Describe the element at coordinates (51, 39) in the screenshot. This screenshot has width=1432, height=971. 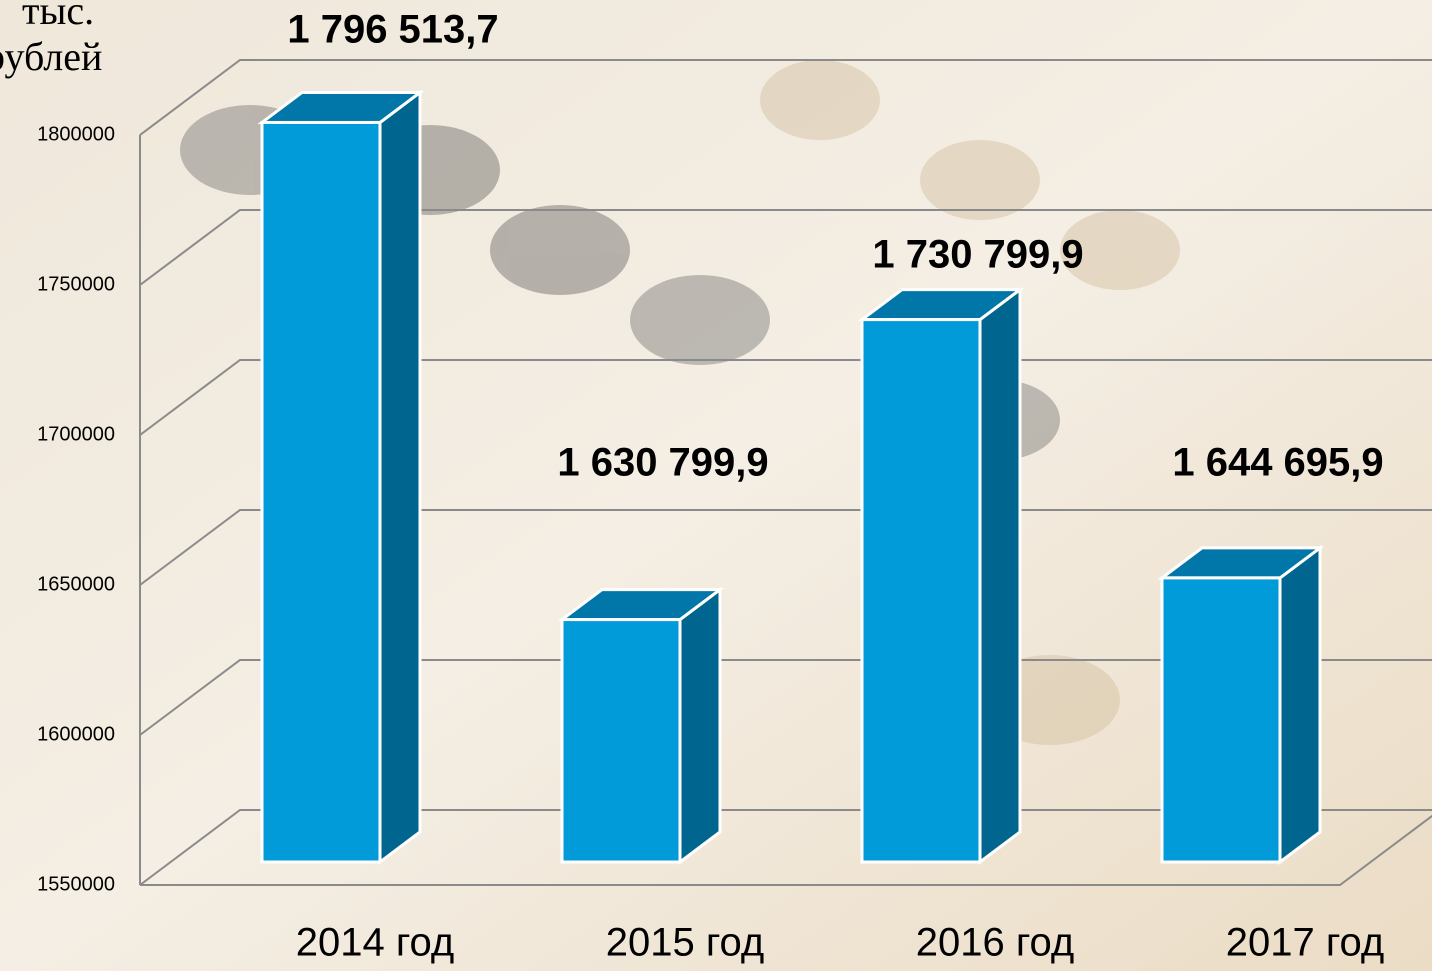
I see `y-axis-label: тыс.рублей` at that location.